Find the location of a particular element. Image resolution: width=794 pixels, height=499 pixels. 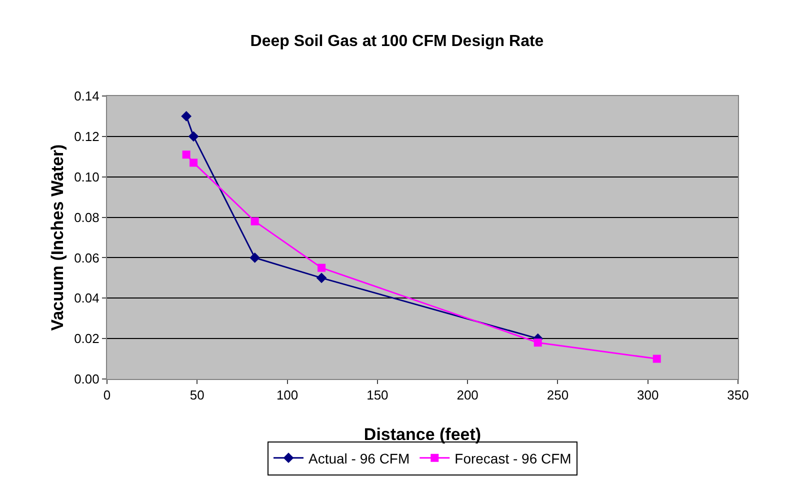

legend-label: Actual - 96 CFM is located at coordinates (359, 458).